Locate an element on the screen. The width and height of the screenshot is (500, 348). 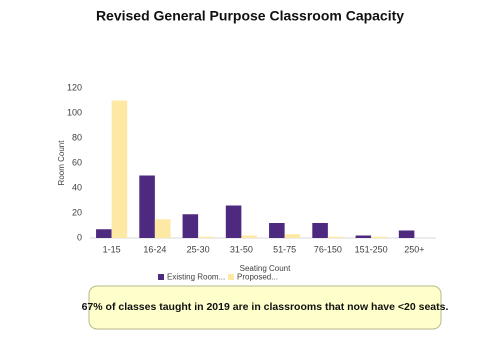
y-tick-label: 80 is located at coordinates (77, 137).